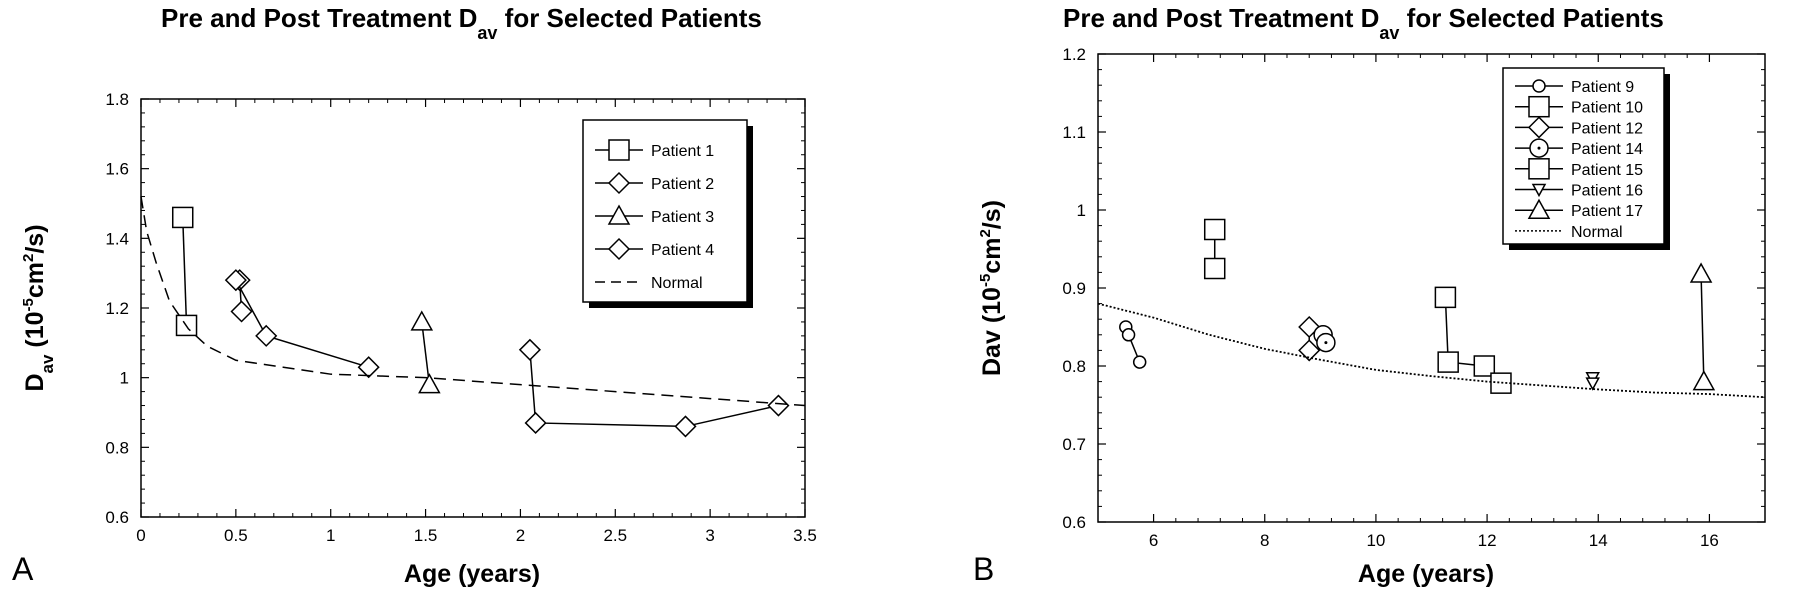 This screenshot has height=596, width=1800. Describe the element at coordinates (1326, 343) in the screenshot. I see `data-point-circle-dot-center` at that location.